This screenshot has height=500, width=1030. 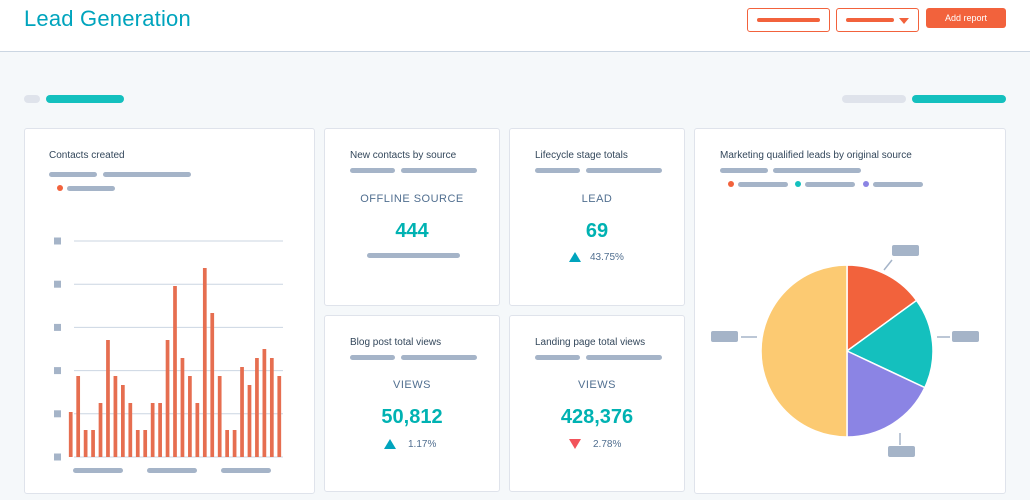 I want to click on callout-leader-line, so click(x=888, y=265).